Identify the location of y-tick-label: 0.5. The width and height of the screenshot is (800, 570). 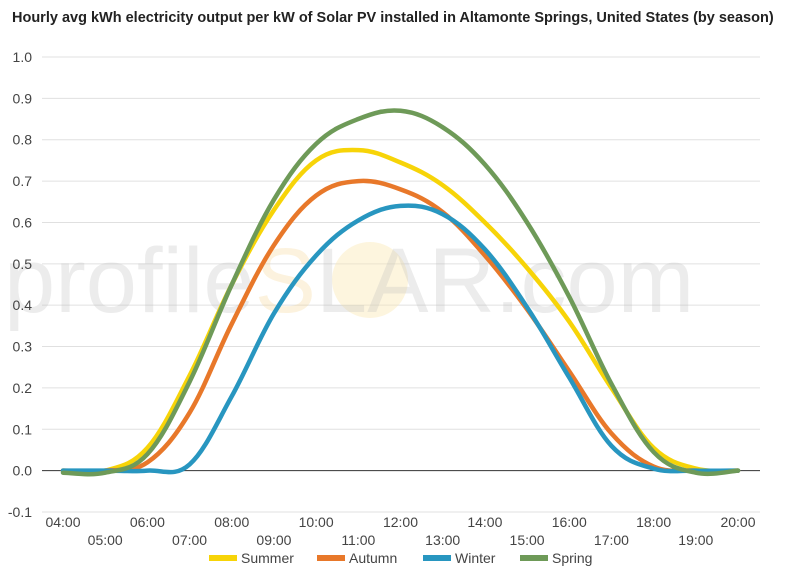
(23, 264).